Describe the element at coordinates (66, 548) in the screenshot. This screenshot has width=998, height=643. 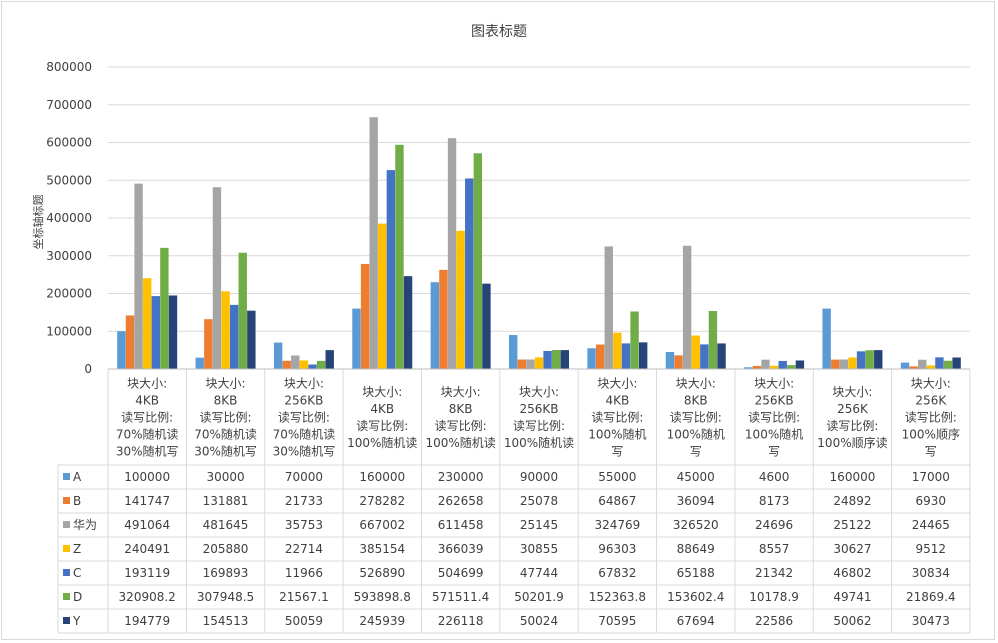
I see `legend-key-Z` at that location.